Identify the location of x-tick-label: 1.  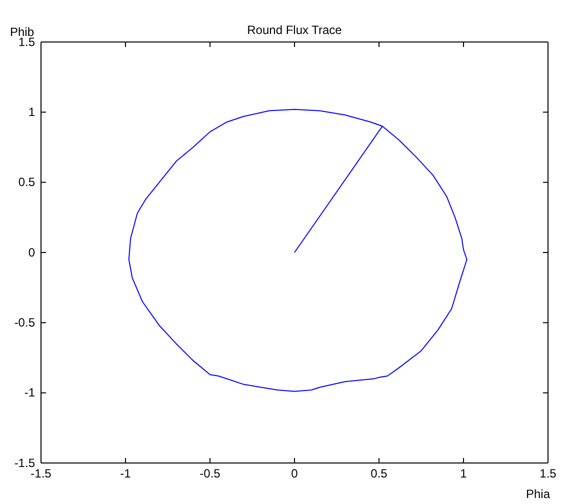
(464, 473).